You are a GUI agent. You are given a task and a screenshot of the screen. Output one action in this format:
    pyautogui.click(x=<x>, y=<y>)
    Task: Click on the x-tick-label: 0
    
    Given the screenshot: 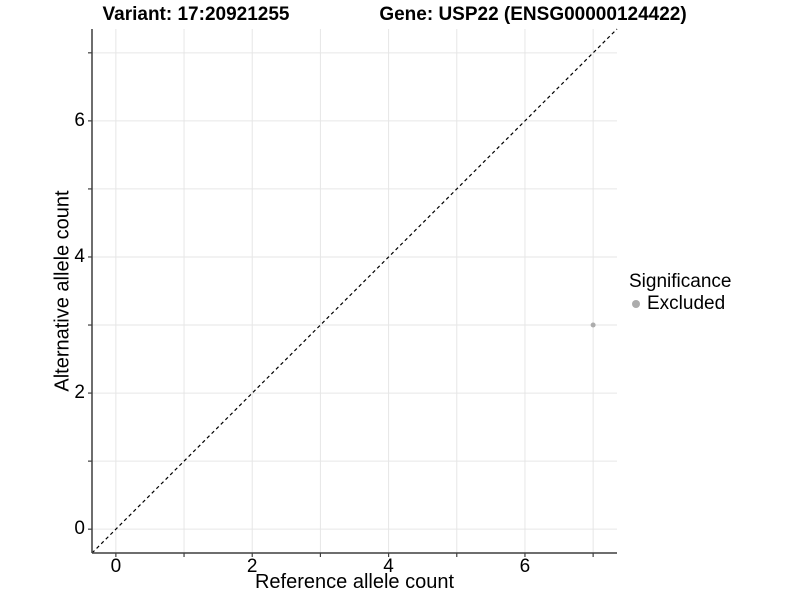 What is the action you would take?
    pyautogui.click(x=116, y=566)
    